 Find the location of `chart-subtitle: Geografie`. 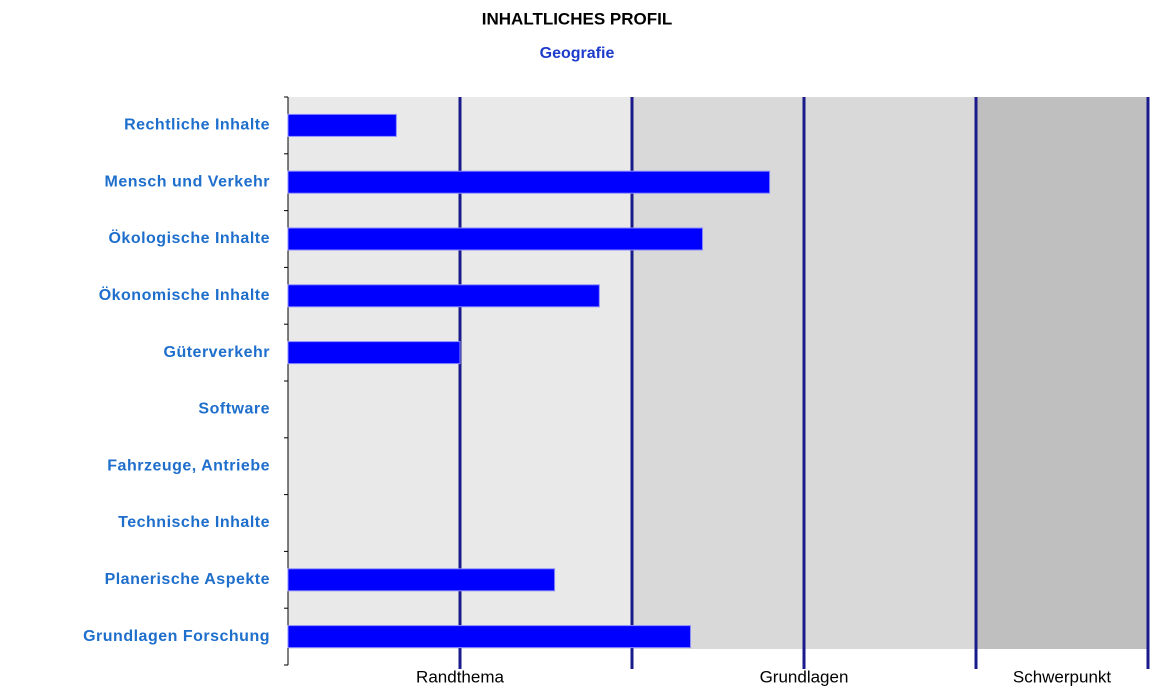

chart-subtitle: Geografie is located at coordinates (577, 53).